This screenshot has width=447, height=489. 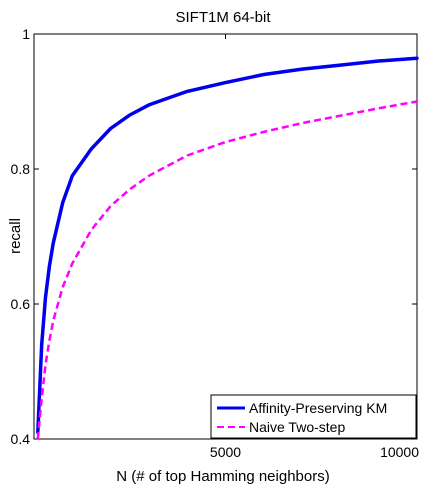 I want to click on legend-box, so click(x=313, y=416).